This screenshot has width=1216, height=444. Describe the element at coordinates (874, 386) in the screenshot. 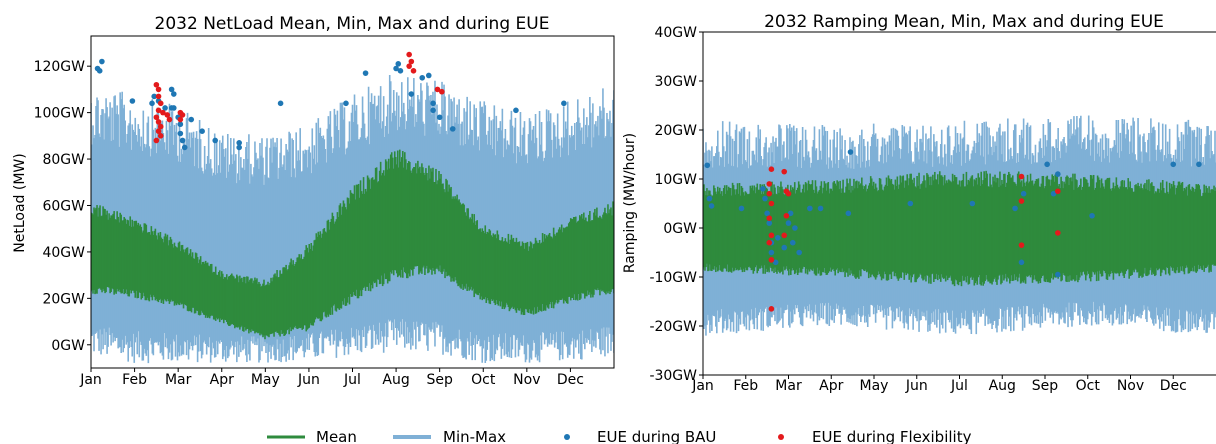

I see `x-tick-label: May` at that location.